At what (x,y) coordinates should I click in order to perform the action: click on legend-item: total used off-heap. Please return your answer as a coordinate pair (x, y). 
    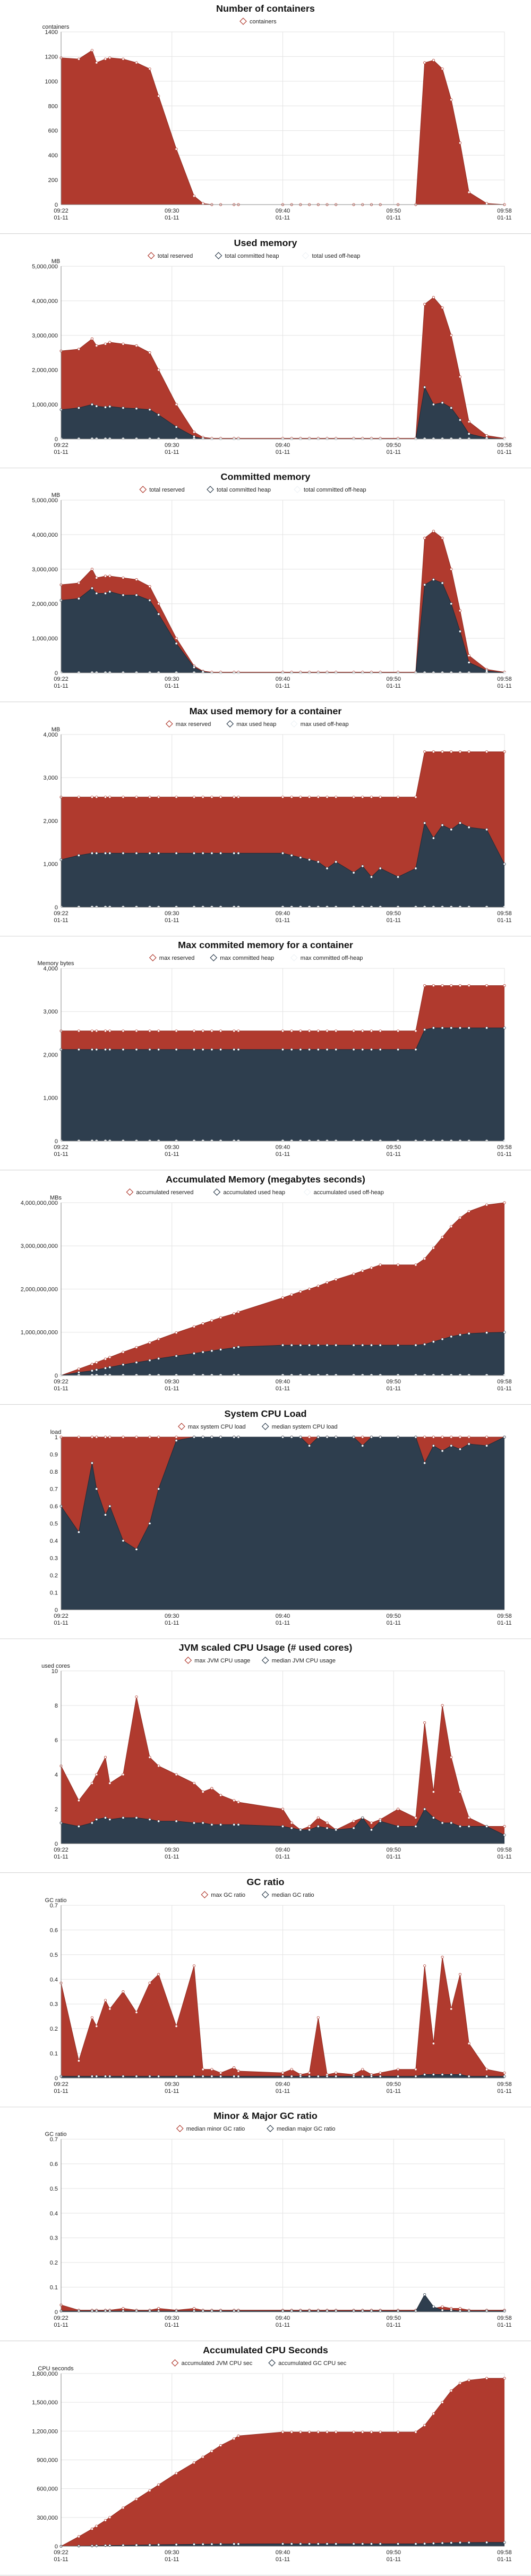
    Looking at the image, I should click on (331, 255).